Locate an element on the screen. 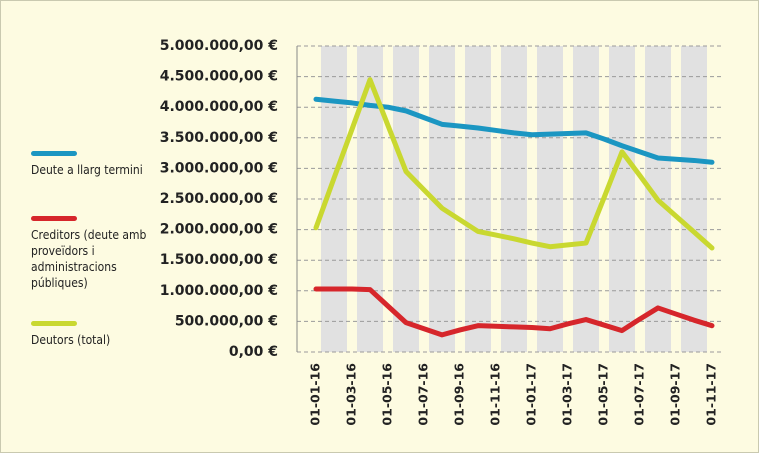 The width and height of the screenshot is (759, 453). y-tick-label: 3.000.000,00 € is located at coordinates (219, 168).